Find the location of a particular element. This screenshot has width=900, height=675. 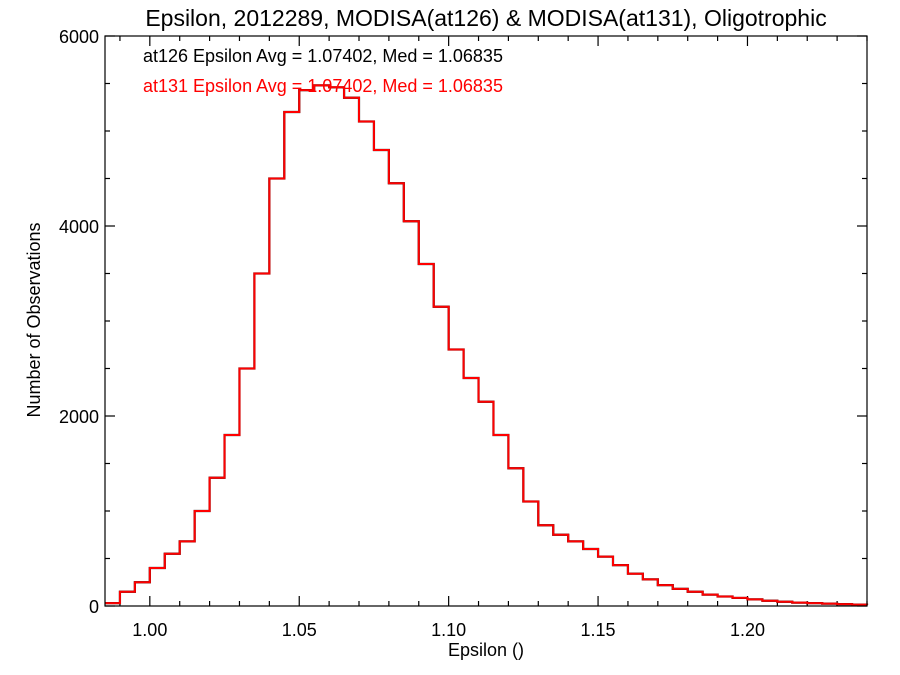

y-axis-label: Number of Observations is located at coordinates (34, 319).